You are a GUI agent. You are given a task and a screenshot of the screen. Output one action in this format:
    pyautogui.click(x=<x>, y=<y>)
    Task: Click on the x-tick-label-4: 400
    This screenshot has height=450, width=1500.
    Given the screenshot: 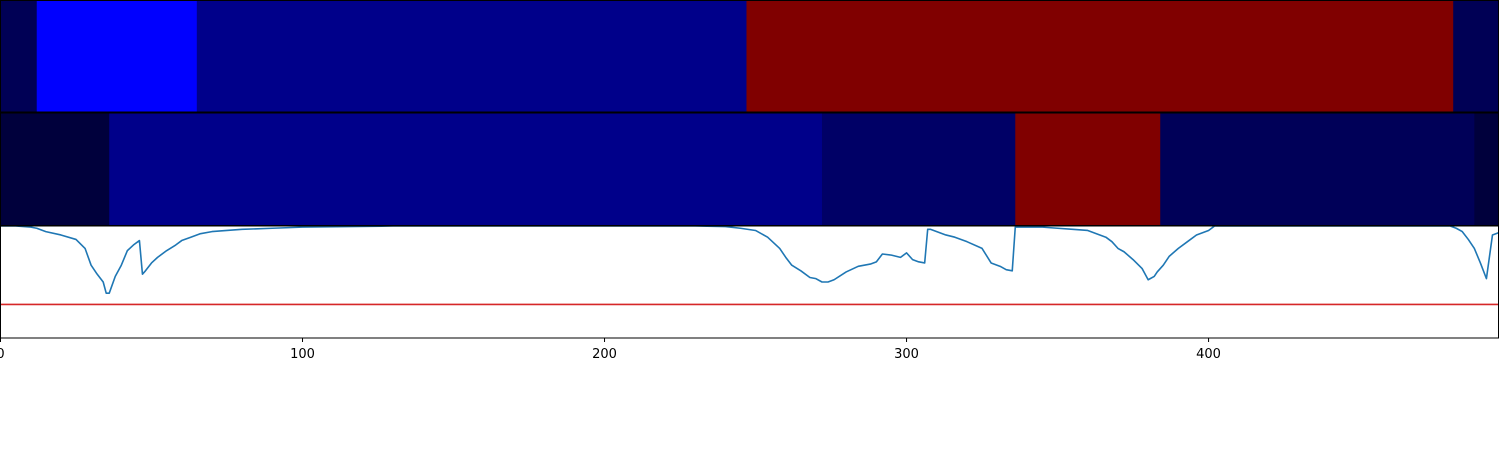 What is the action you would take?
    pyautogui.click(x=1208, y=354)
    